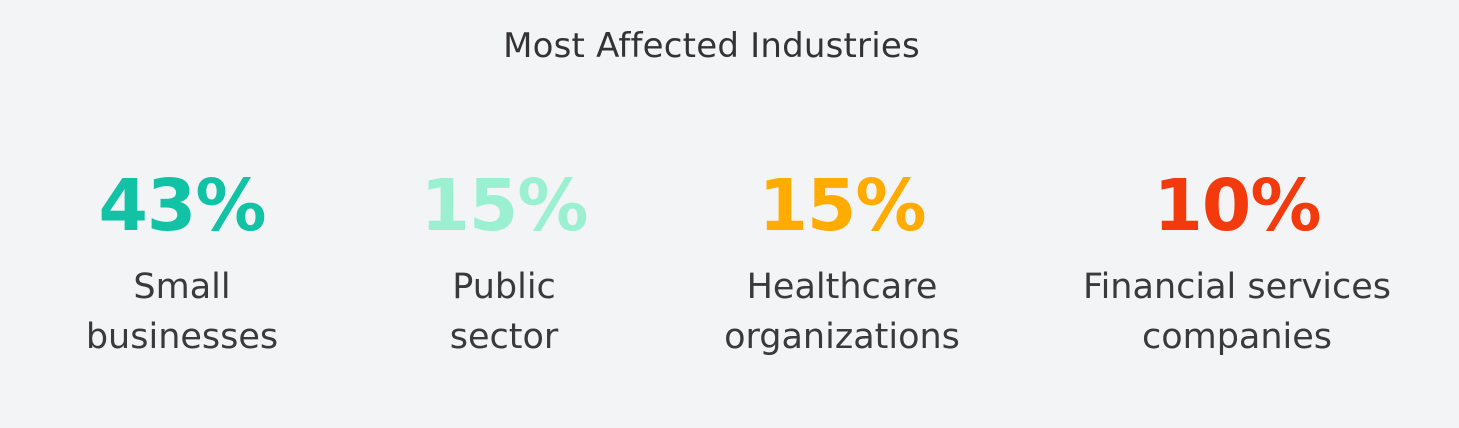 This screenshot has width=1459, height=428. What do you see at coordinates (842, 337) in the screenshot?
I see `stat-label-line: organizations` at bounding box center [842, 337].